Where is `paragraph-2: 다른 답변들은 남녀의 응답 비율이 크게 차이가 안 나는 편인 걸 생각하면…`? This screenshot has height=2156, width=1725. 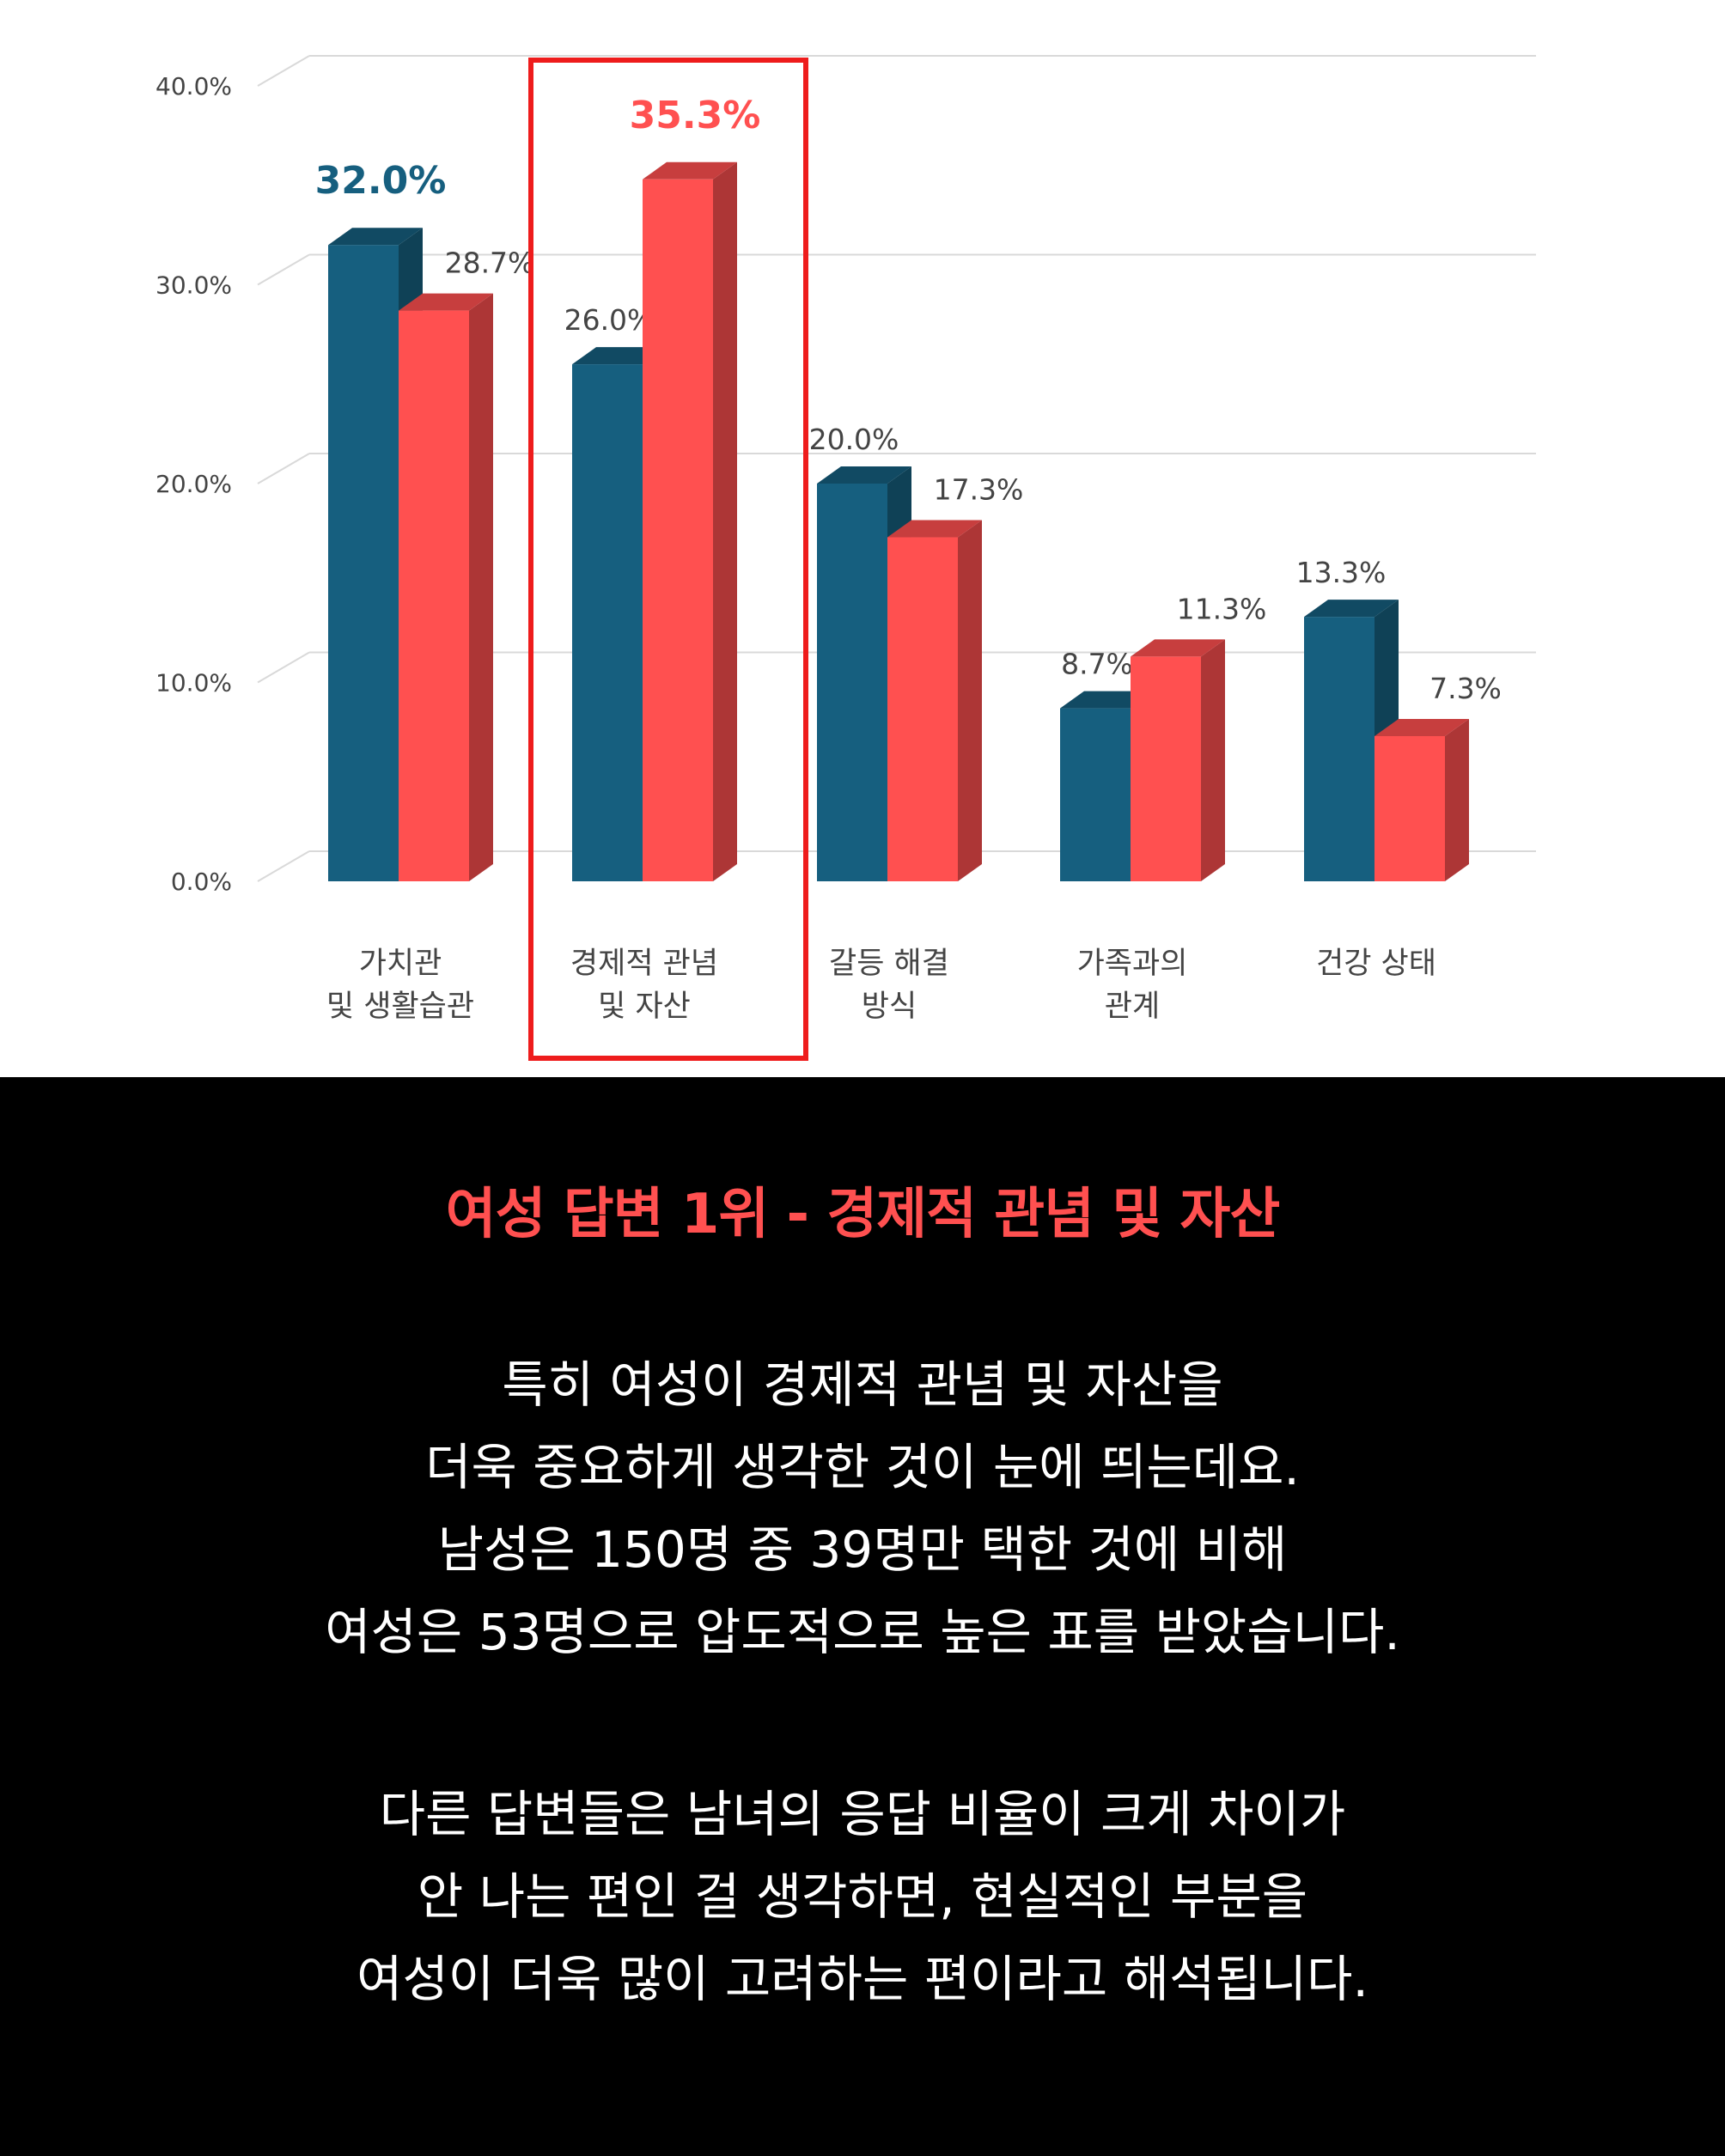 paragraph-2: 다른 답변들은 남녀의 응답 비율이 크게 차이가 안 나는 편인 걸 생각하면… is located at coordinates (862, 1896).